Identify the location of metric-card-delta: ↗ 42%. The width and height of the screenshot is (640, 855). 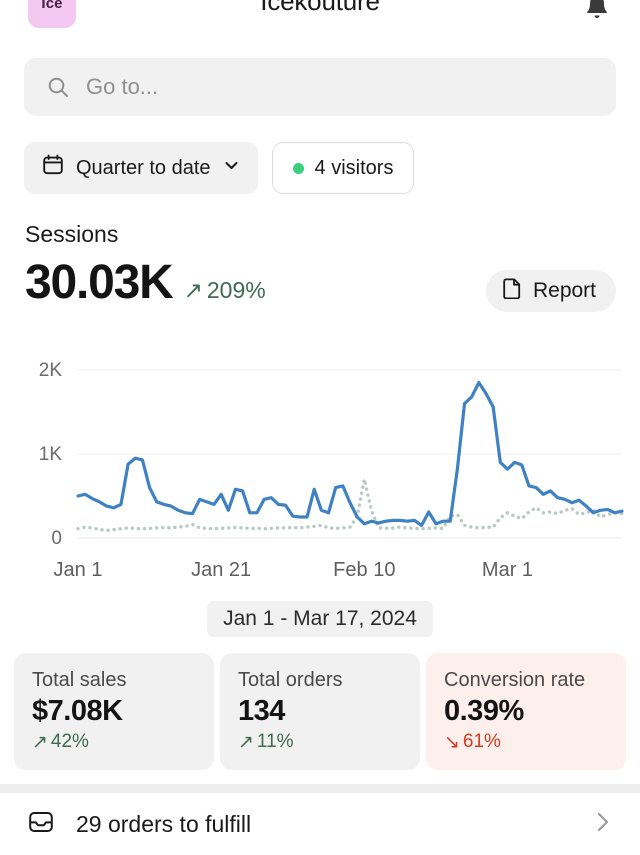
(114, 742).